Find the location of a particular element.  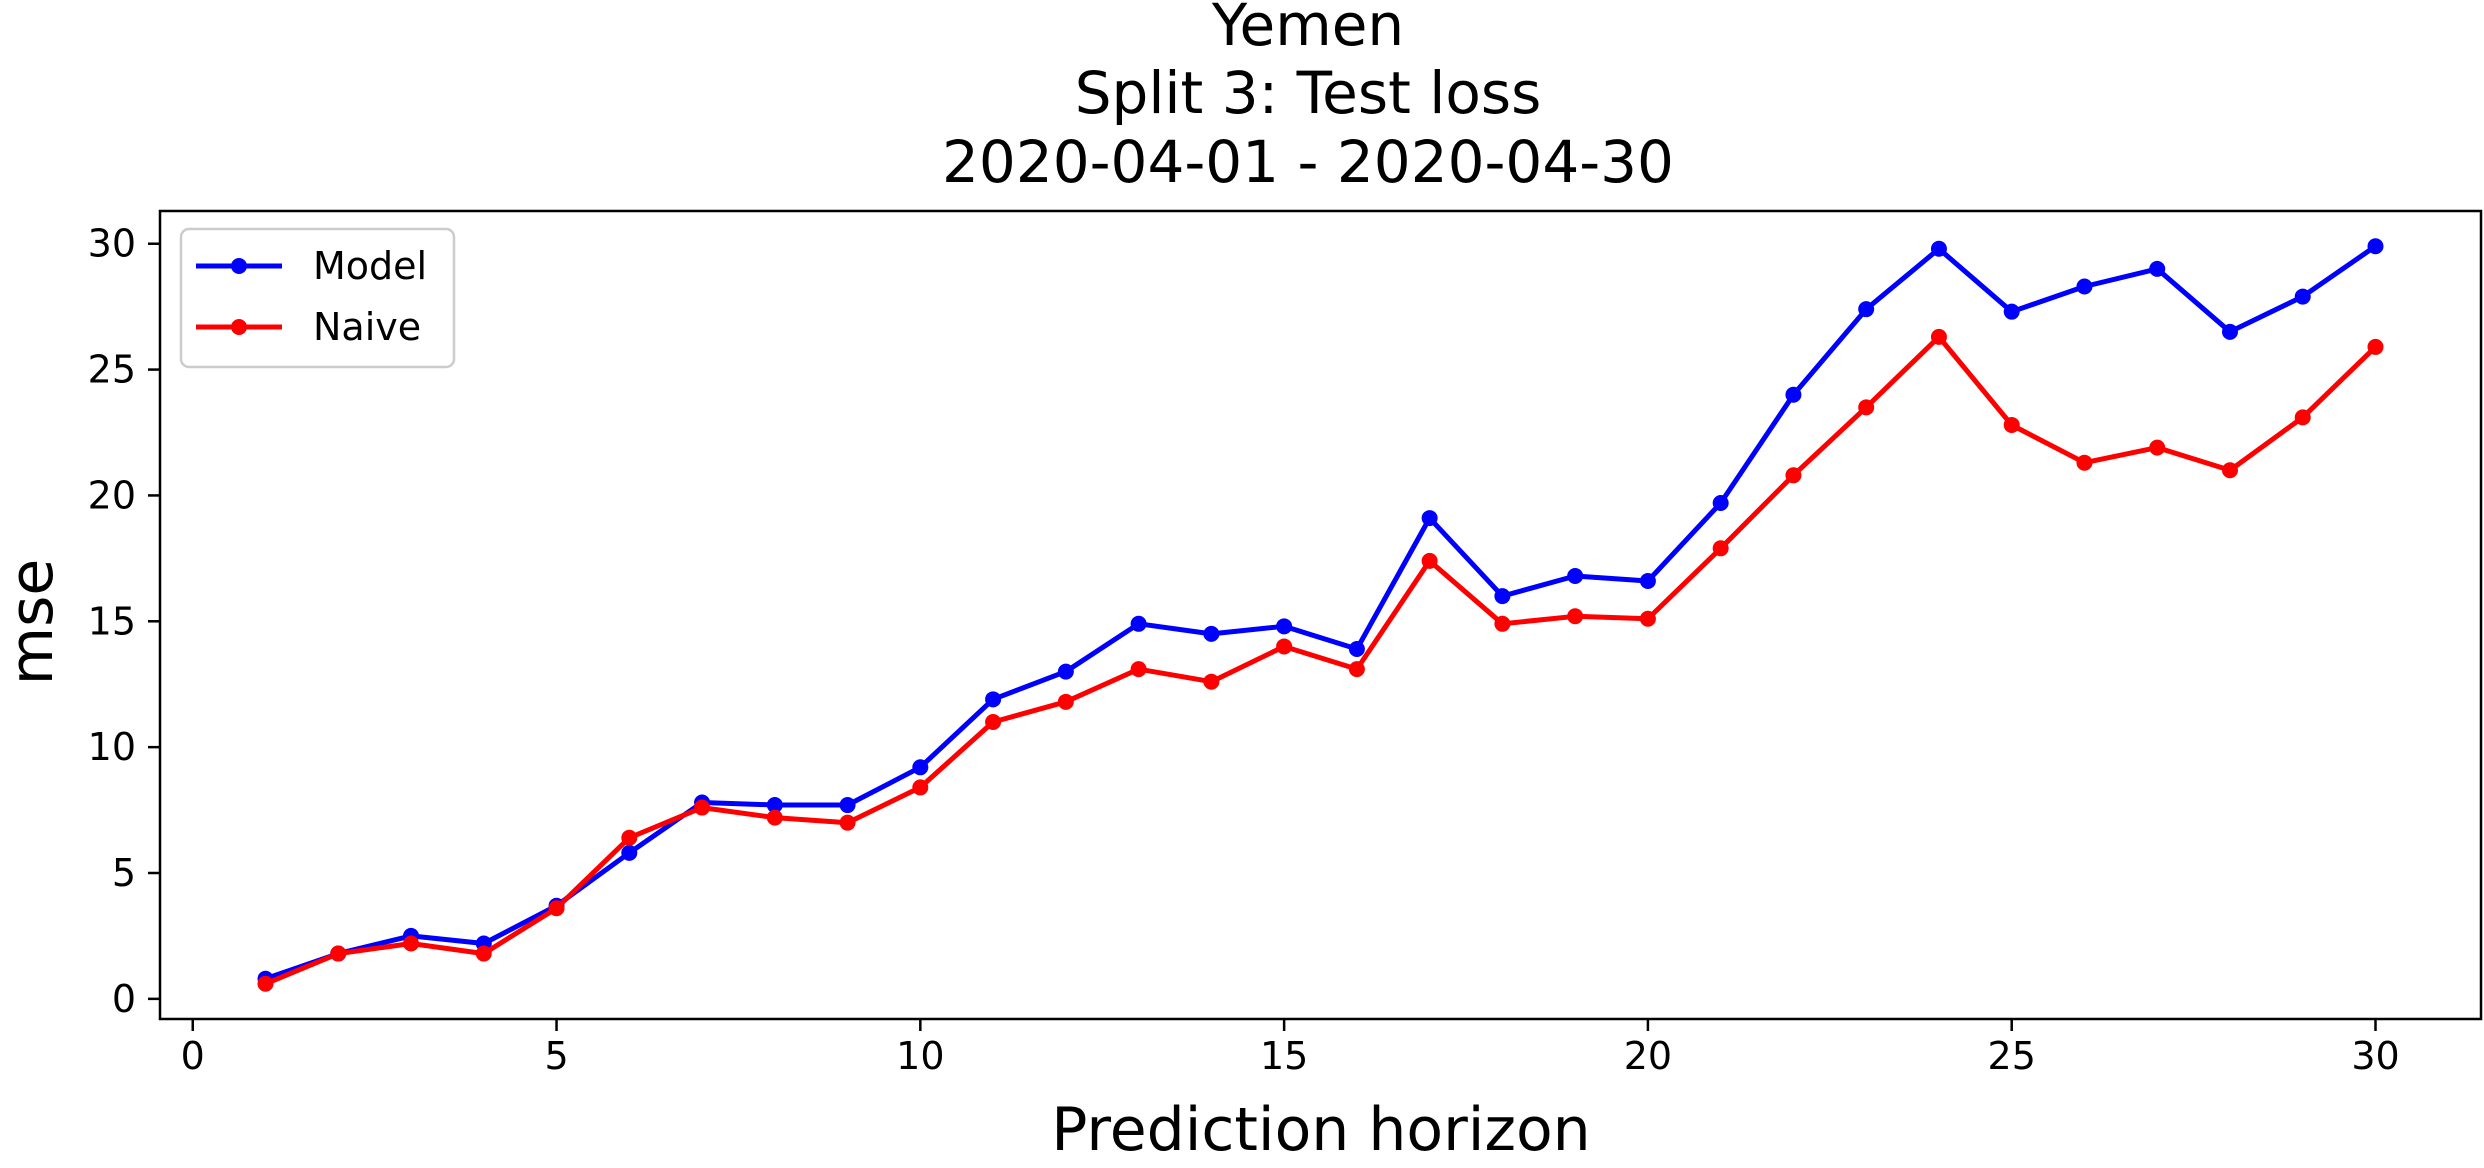

legend-swatch-naive-marker is located at coordinates (239, 327).